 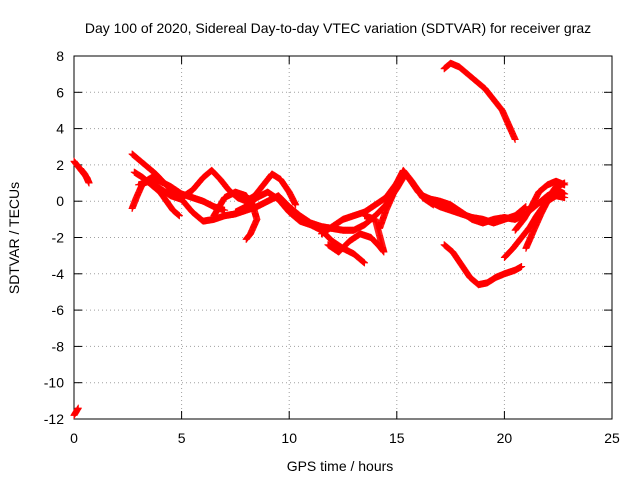 What do you see at coordinates (60, 129) in the screenshot?
I see `y-tick-label: 4` at bounding box center [60, 129].